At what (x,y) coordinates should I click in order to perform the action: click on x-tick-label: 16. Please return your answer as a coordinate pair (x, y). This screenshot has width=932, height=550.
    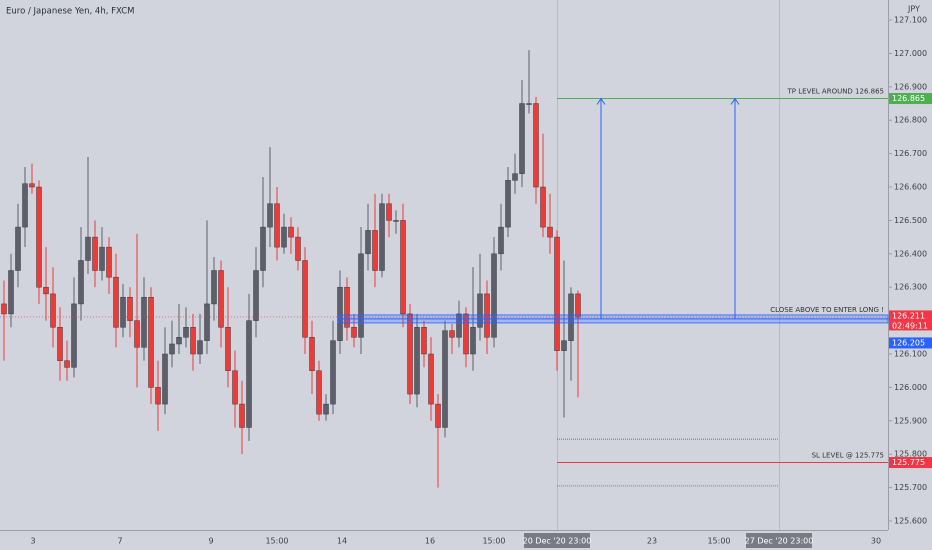
    Looking at the image, I should click on (430, 541).